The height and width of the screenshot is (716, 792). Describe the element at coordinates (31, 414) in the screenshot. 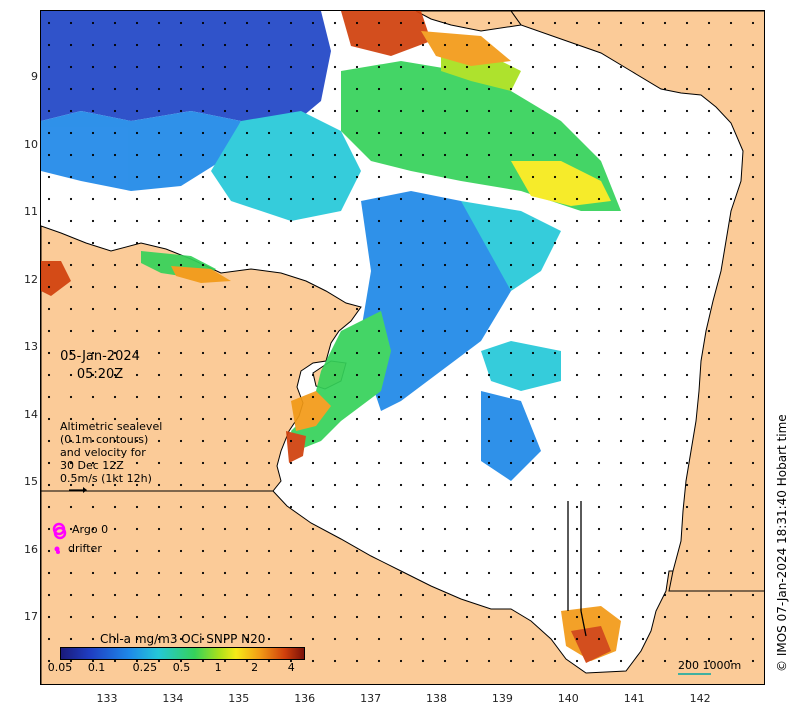

I see `latitude-tick-label: 14` at that location.